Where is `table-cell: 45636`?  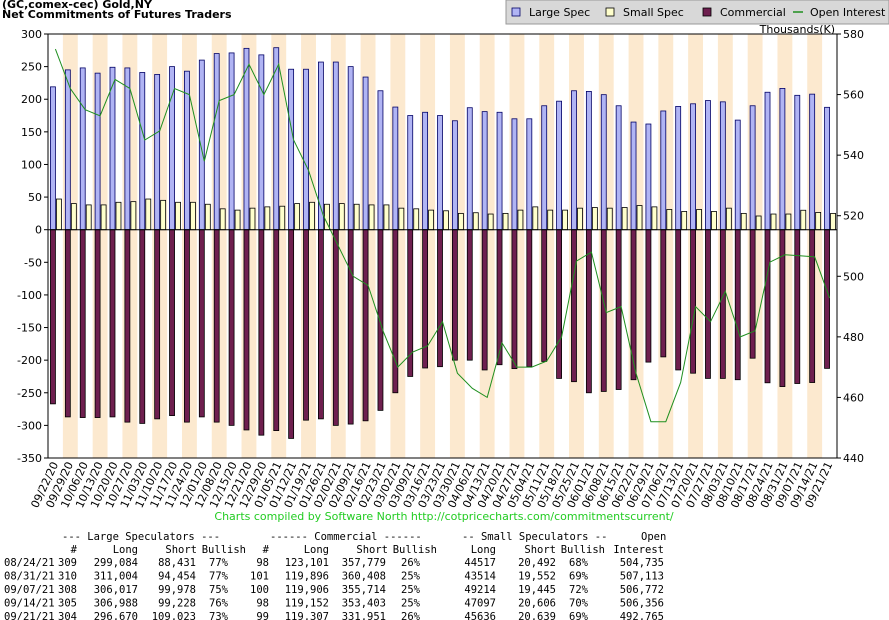
table-cell: 45636 is located at coordinates (480, 615).